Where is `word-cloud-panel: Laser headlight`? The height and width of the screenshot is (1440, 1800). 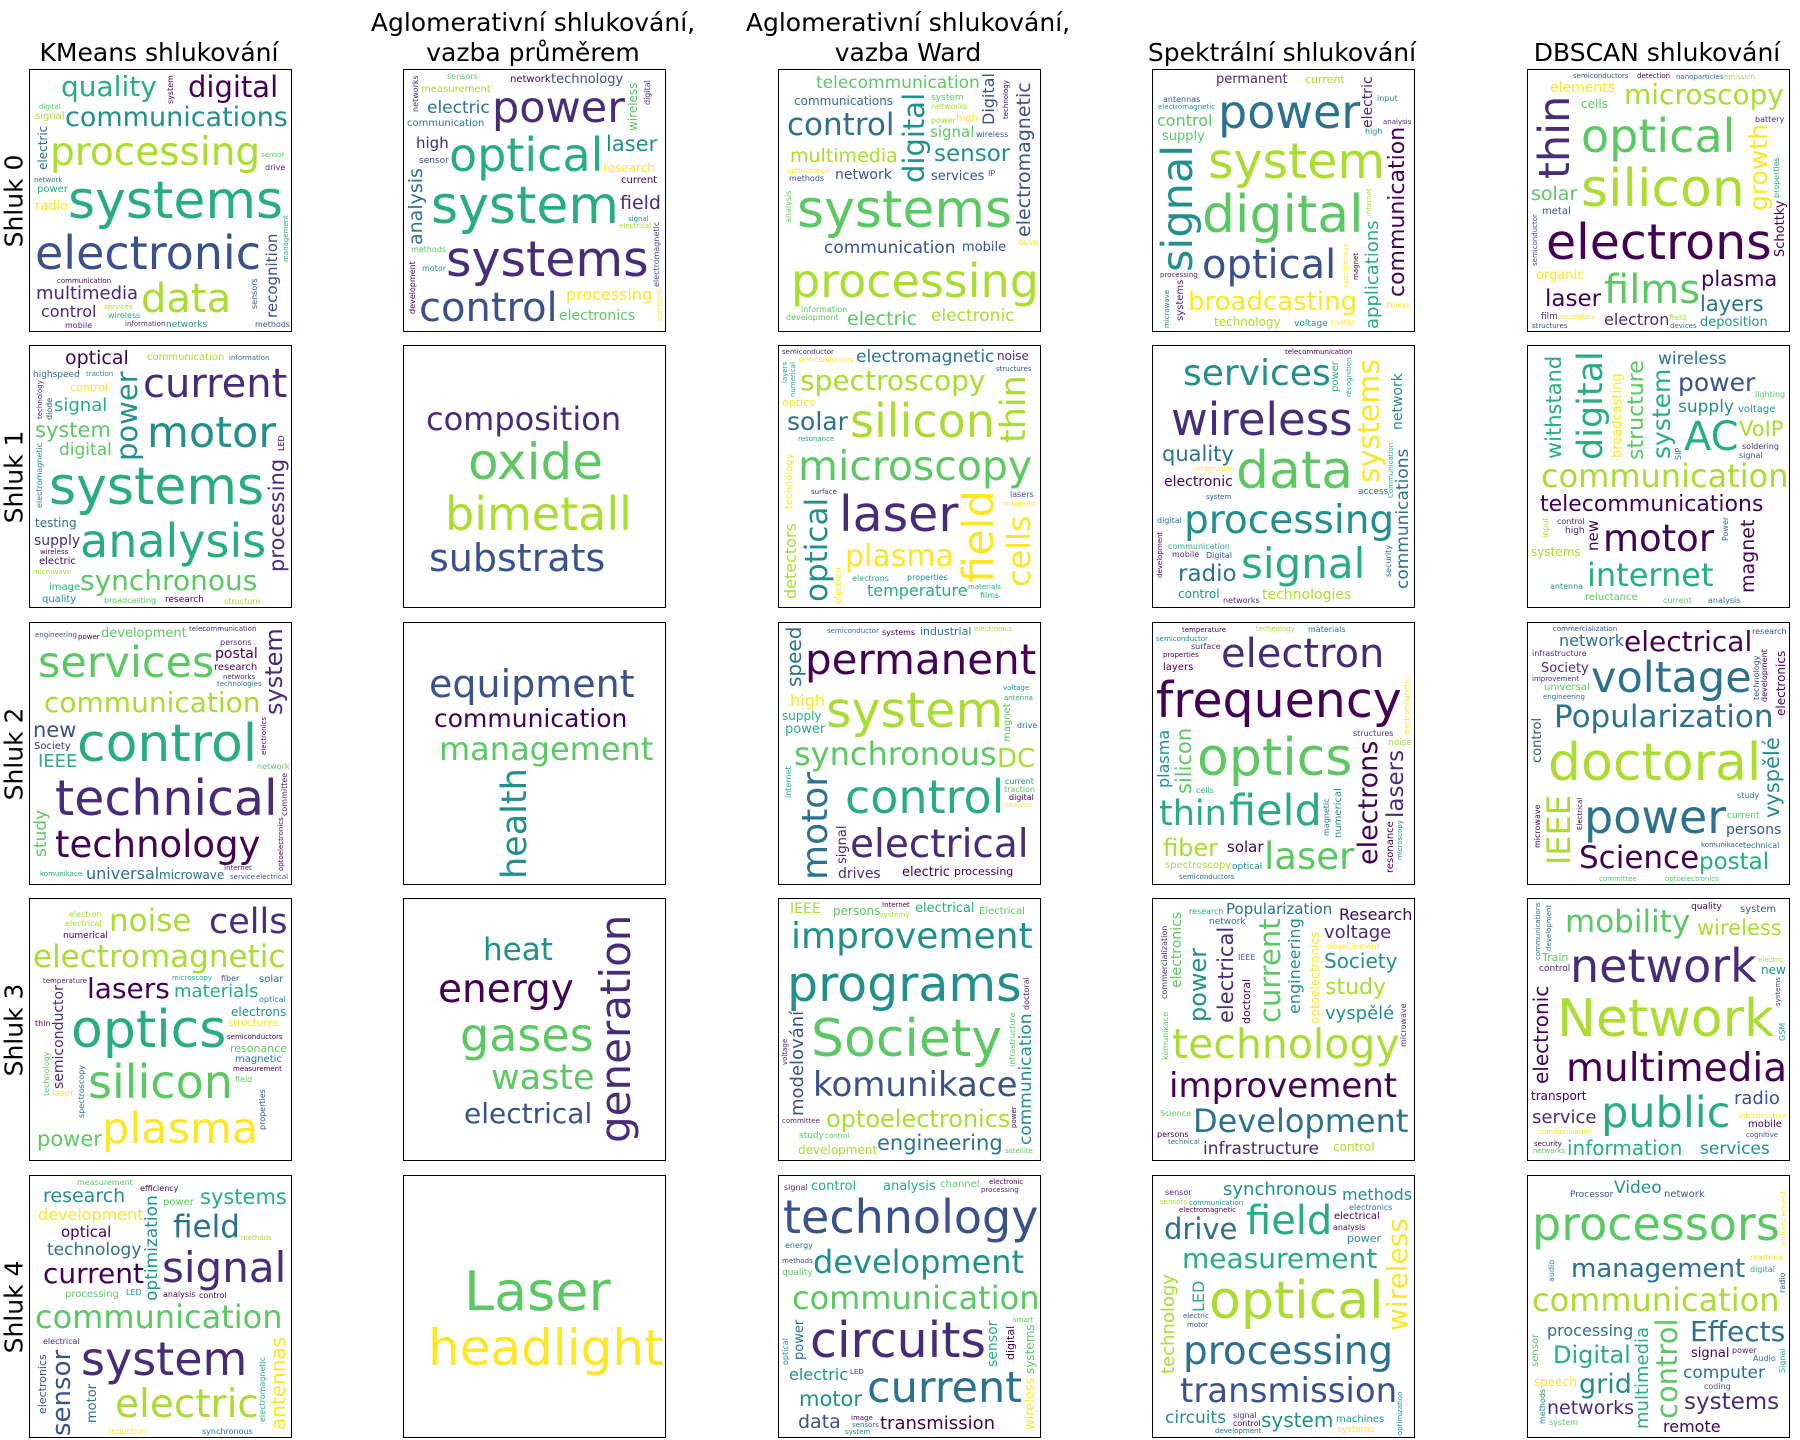 word-cloud-panel: Laser headlight is located at coordinates (534, 1306).